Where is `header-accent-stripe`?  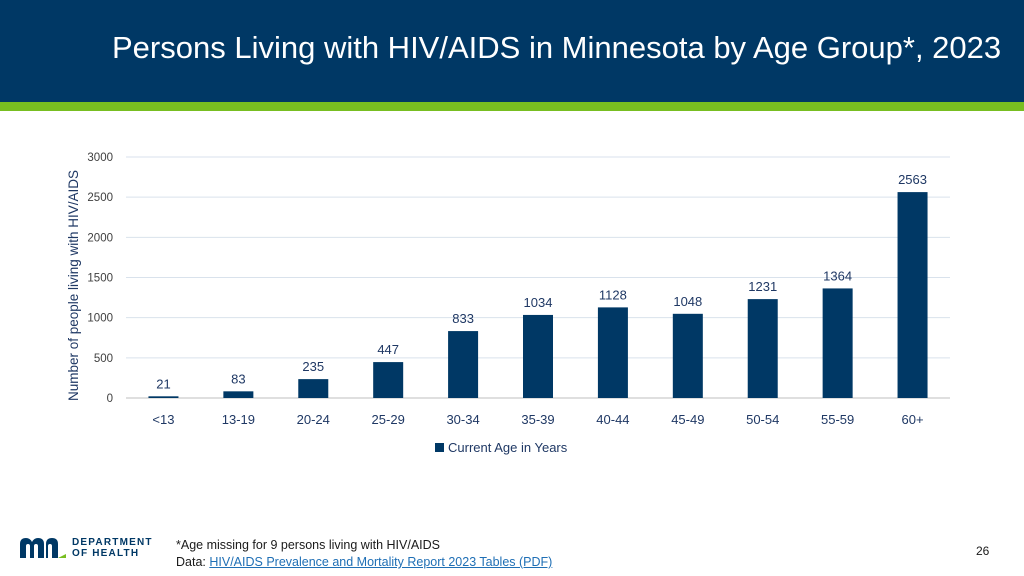
header-accent-stripe is located at coordinates (512, 106).